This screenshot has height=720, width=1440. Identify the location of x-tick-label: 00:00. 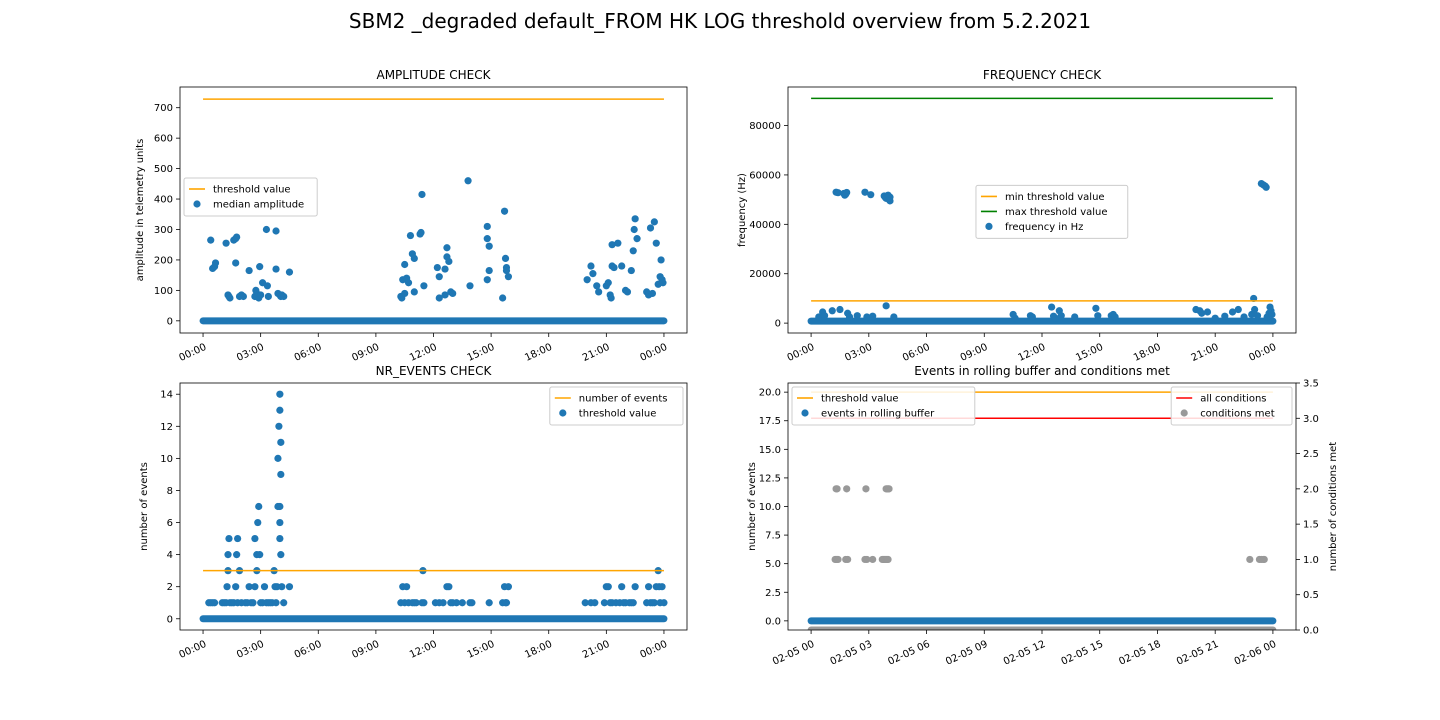
(653, 353).